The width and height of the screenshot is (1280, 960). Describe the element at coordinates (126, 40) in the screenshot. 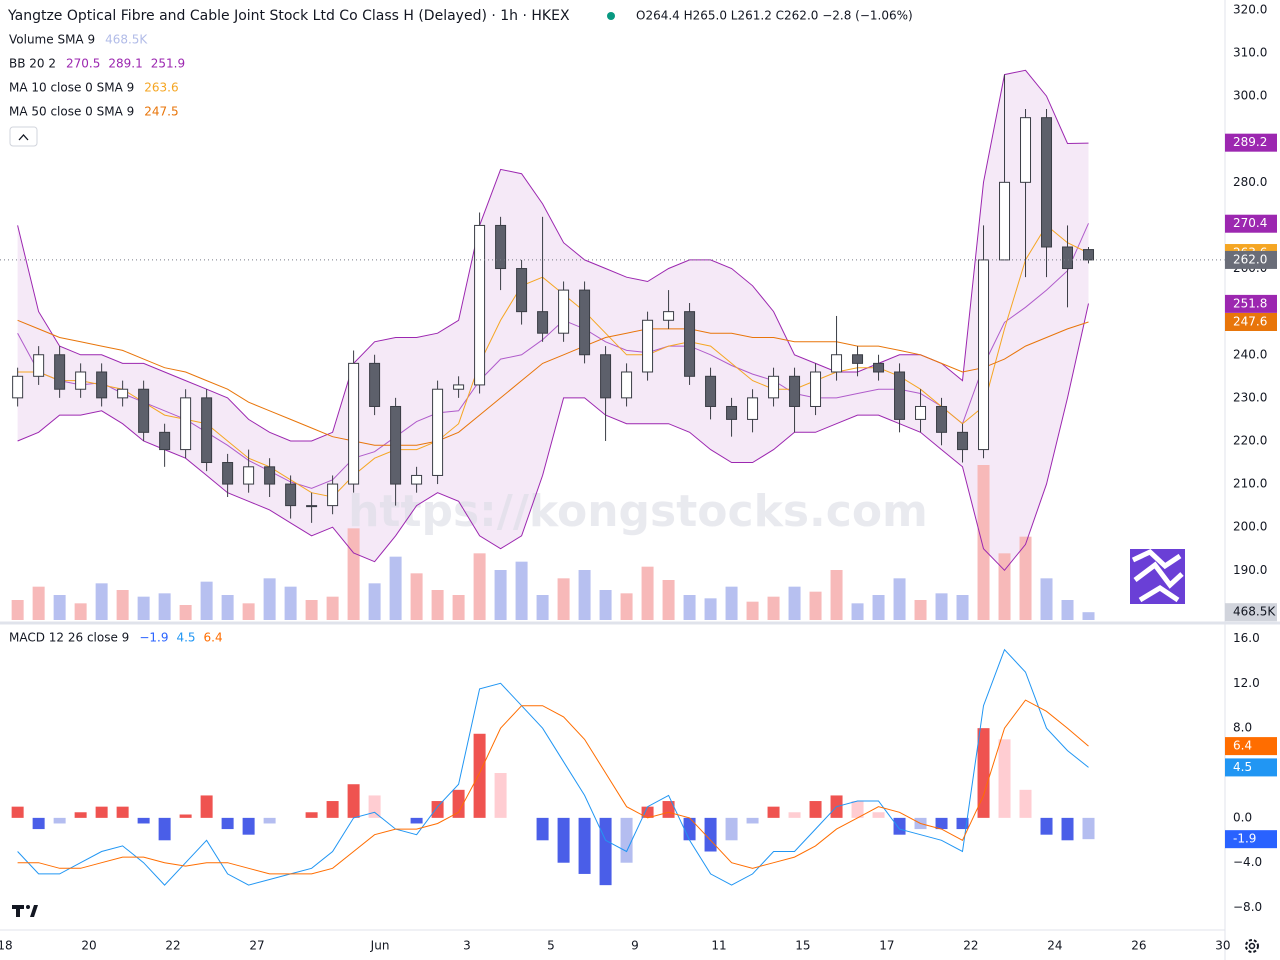

I see `legend-value: 468.5K` at that location.